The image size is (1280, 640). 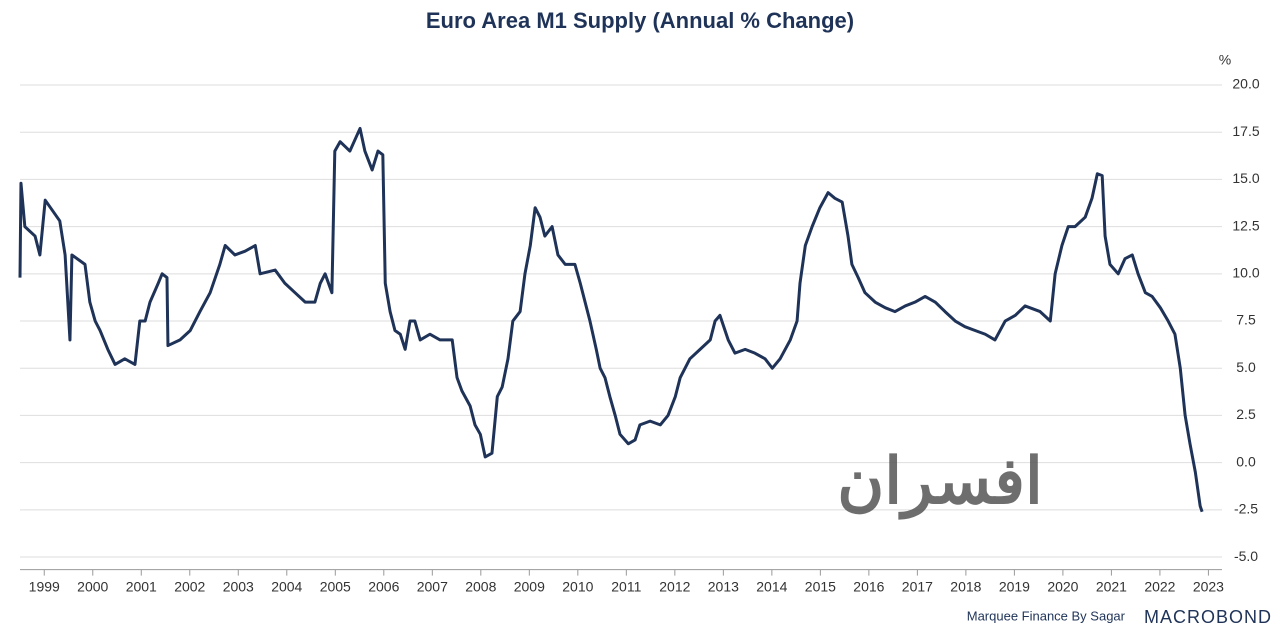 What do you see at coordinates (917, 586) in the screenshot?
I see `x-tick-label: 2017` at bounding box center [917, 586].